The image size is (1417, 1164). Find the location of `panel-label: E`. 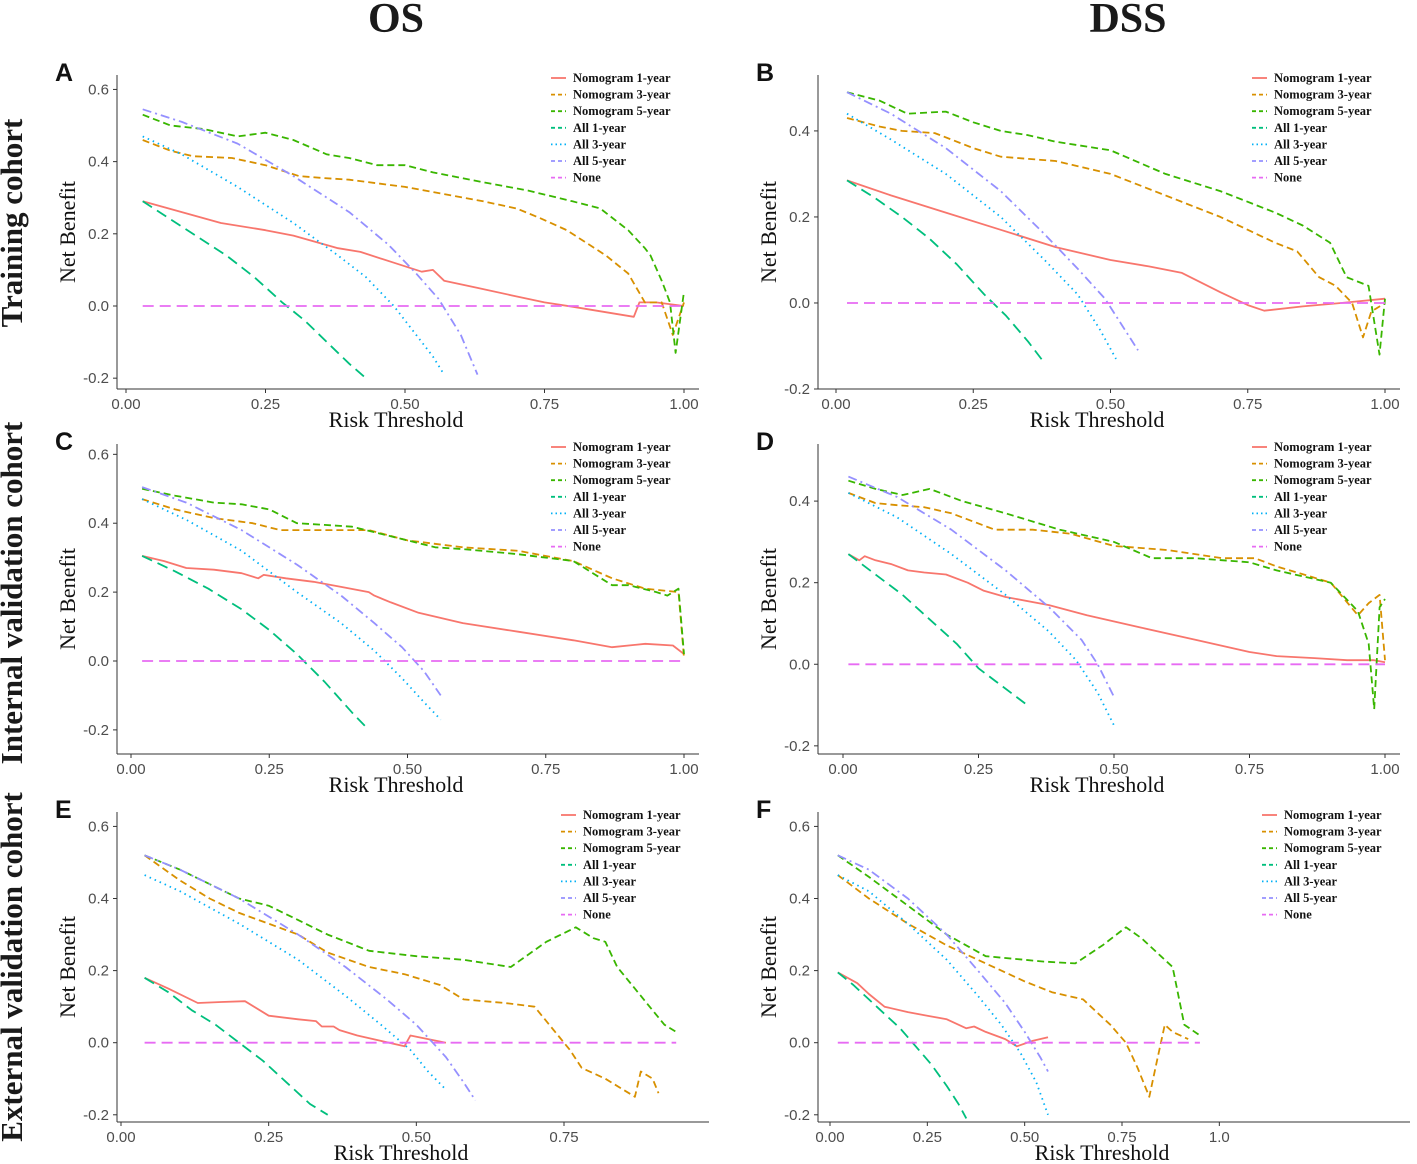

panel-label: E is located at coordinates (63, 810).